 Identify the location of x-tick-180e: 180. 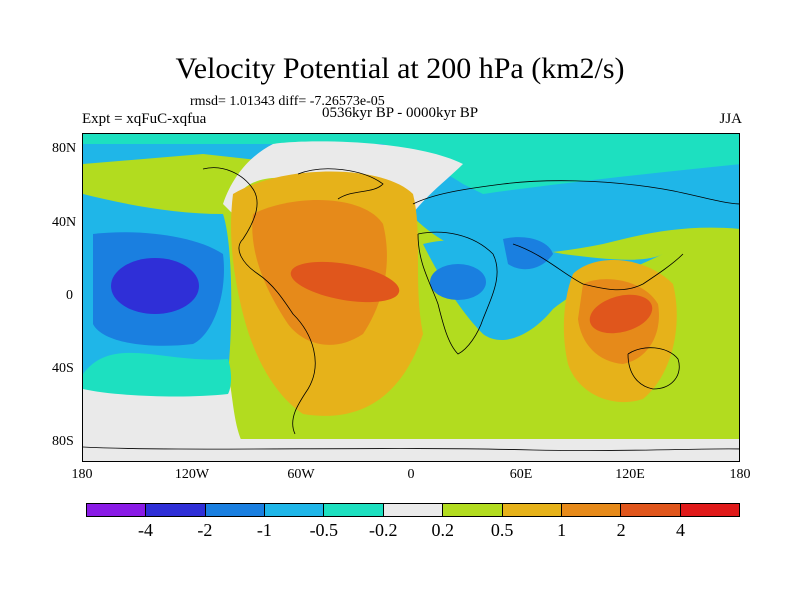
(740, 474).